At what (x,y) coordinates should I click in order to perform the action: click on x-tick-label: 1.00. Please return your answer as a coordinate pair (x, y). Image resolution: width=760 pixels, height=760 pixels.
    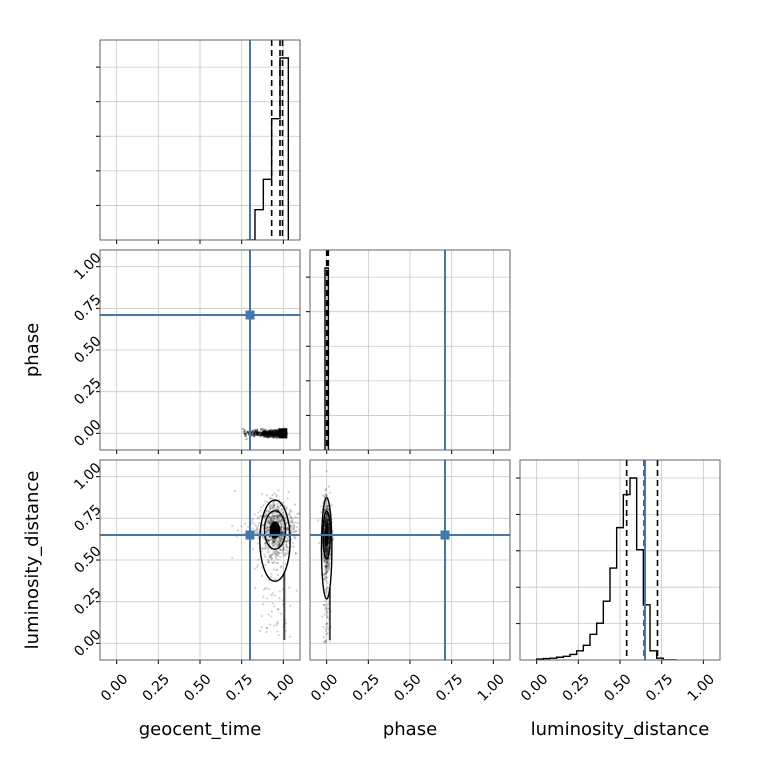
    Looking at the image, I should click on (491, 687).